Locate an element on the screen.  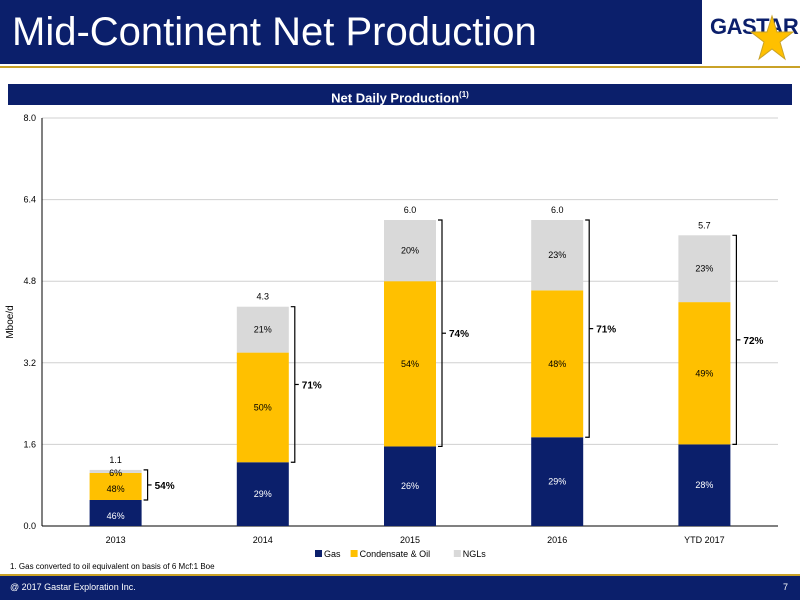
x-tick-label: 2013 is located at coordinates (116, 540).